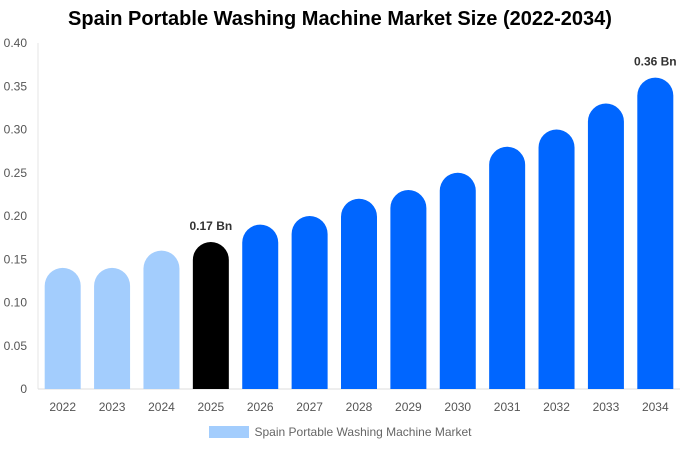 Image resolution: width=680 pixels, height=450 pixels. I want to click on y-tick-label: 0.35, so click(16, 86).